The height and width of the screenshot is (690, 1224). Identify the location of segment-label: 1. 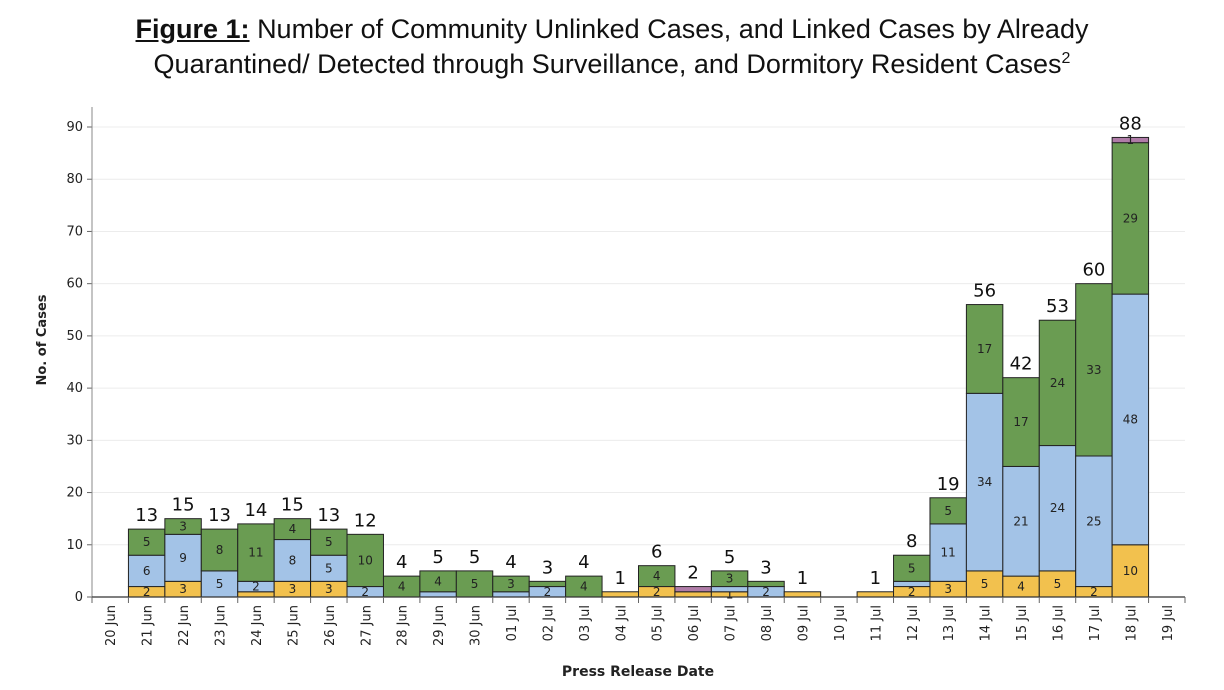
(1131, 140).